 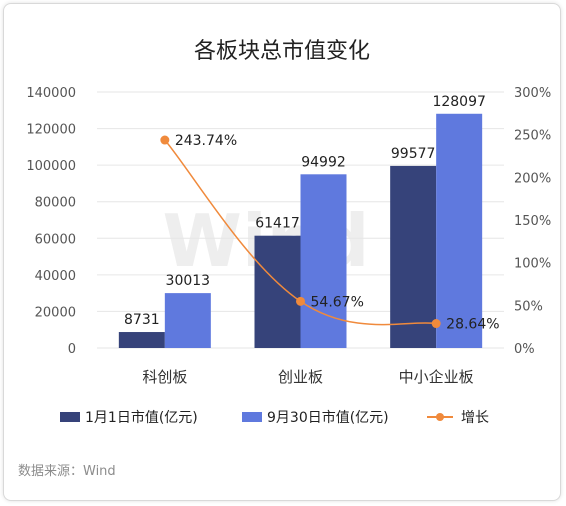 What do you see at coordinates (440, 417) in the screenshot?
I see `legend-marker` at bounding box center [440, 417].